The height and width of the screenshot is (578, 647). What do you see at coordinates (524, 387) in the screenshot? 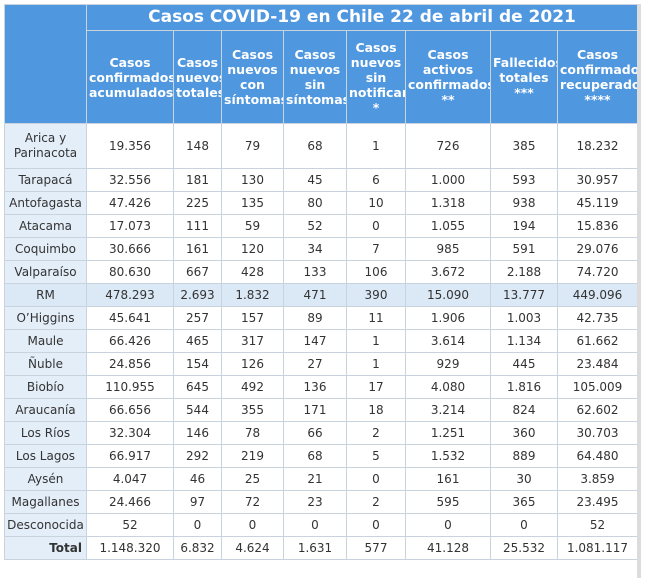
I see `value-cell: 1.816` at bounding box center [524, 387].